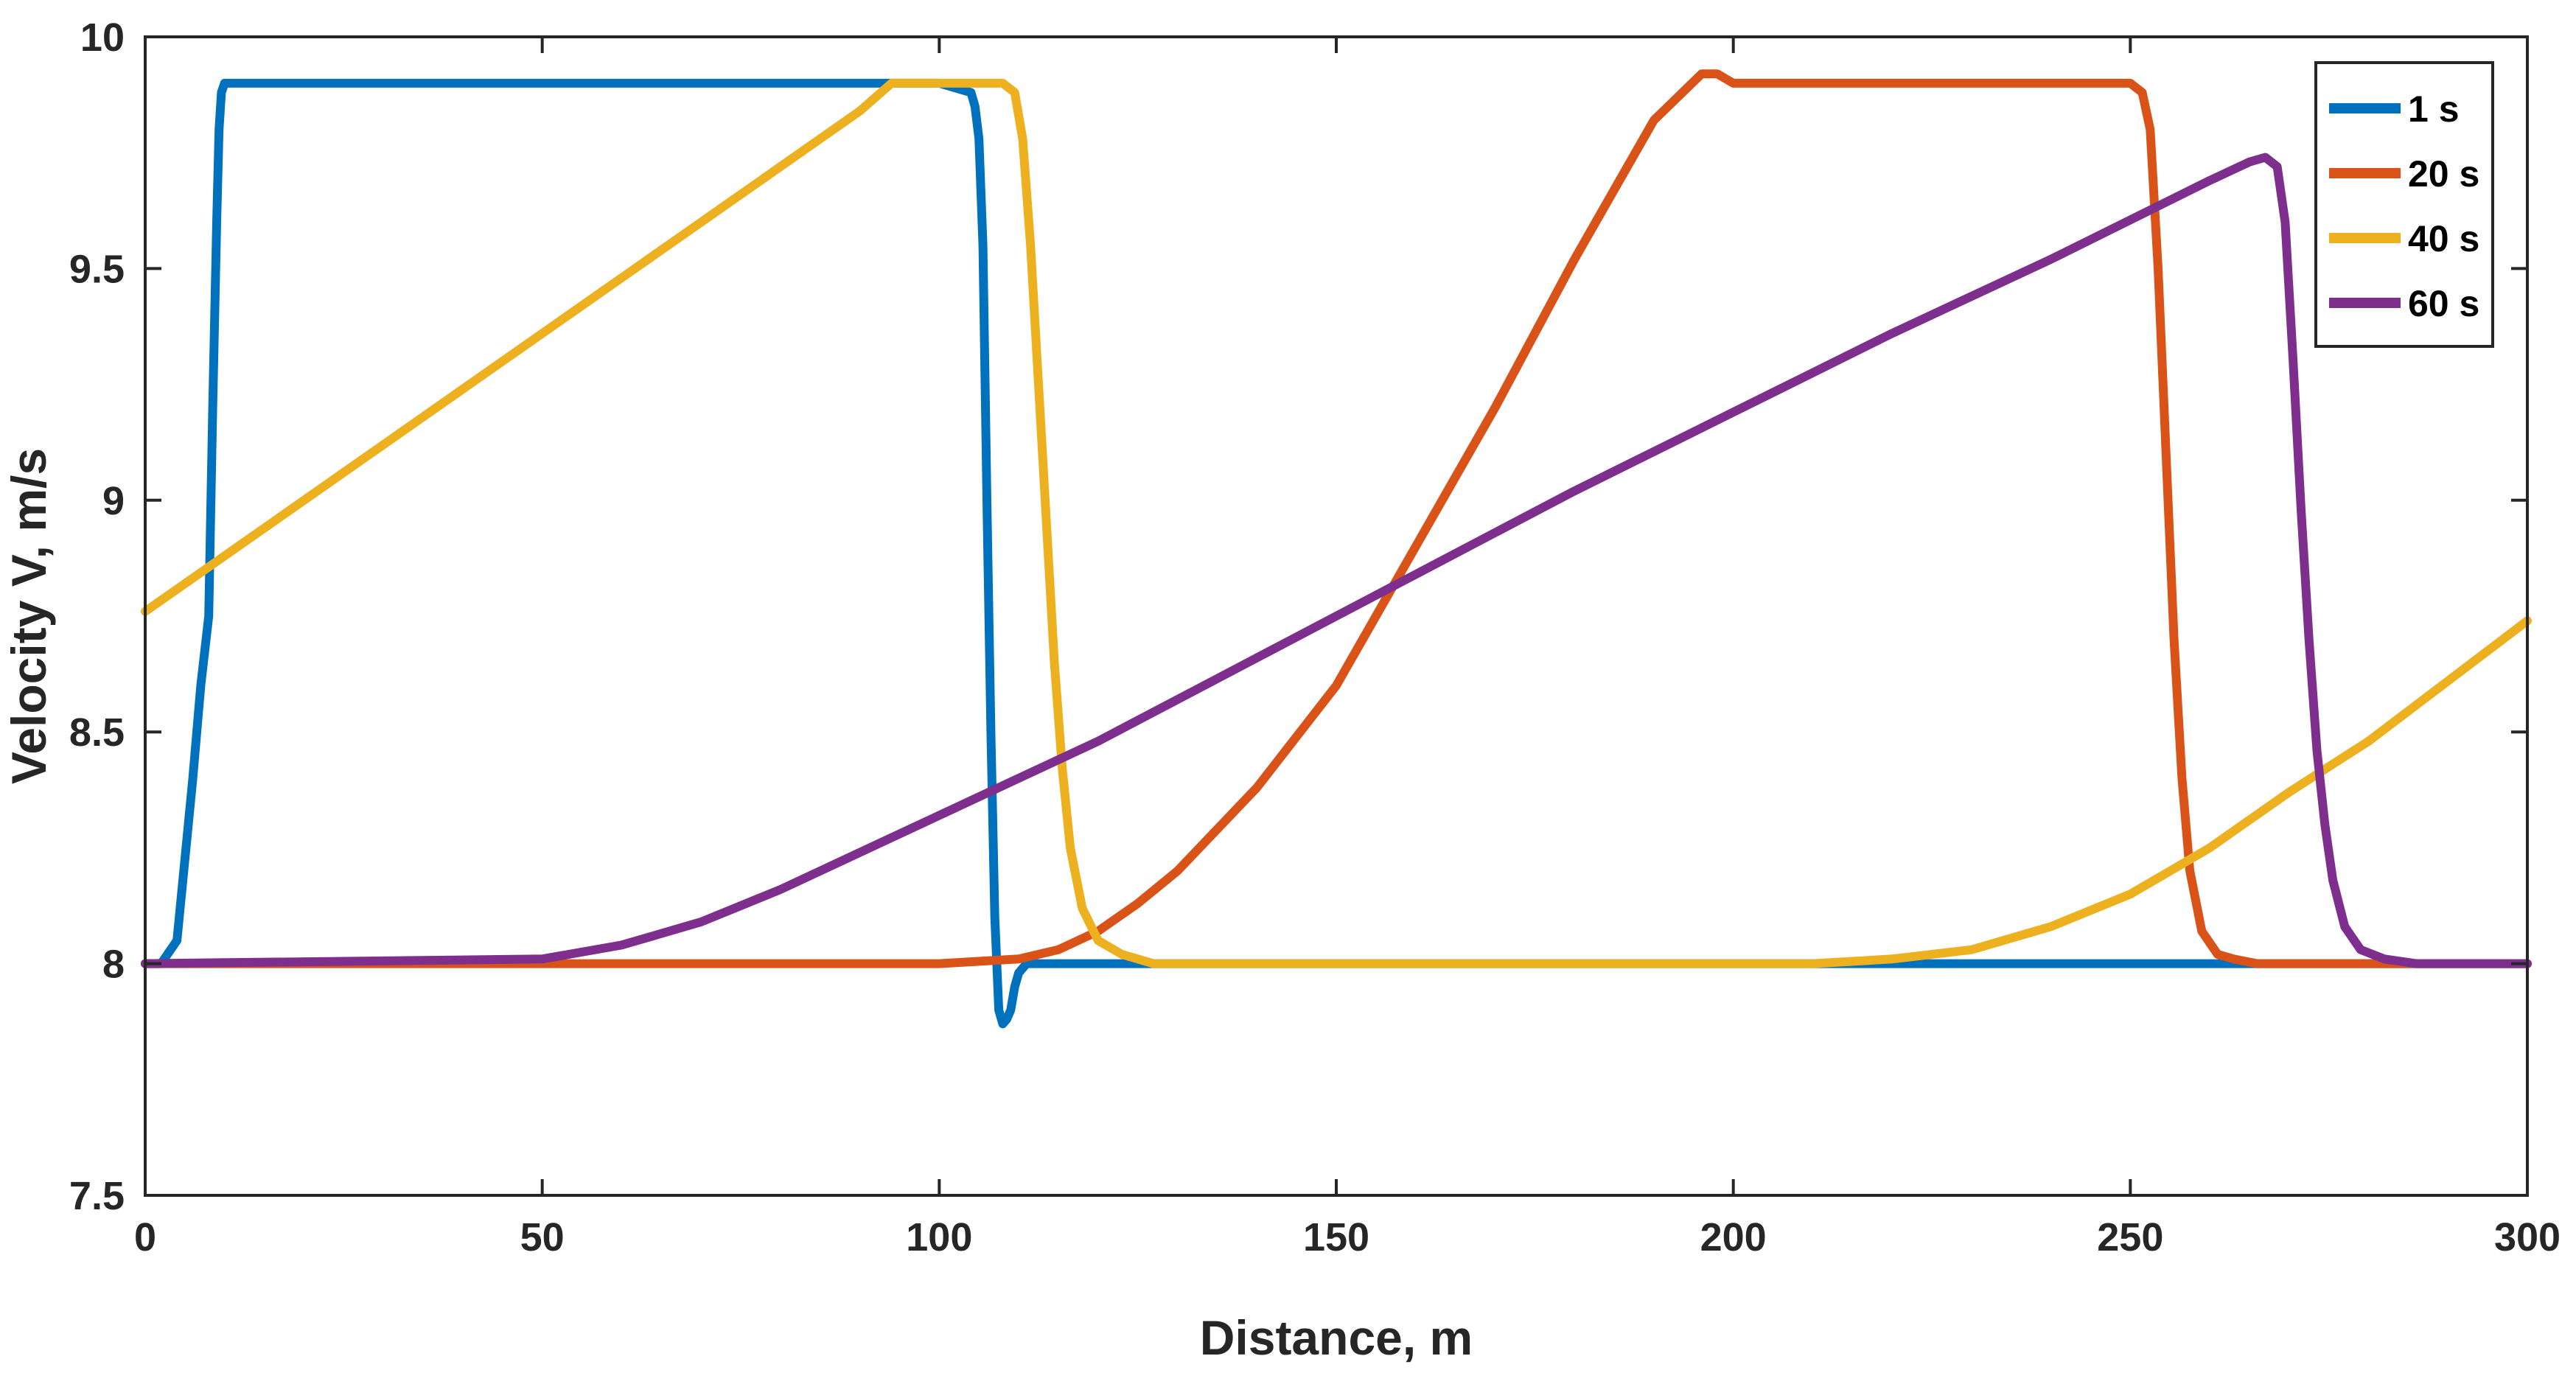  Describe the element at coordinates (1336, 1237) in the screenshot. I see `x-tick-label-3: 150` at that location.